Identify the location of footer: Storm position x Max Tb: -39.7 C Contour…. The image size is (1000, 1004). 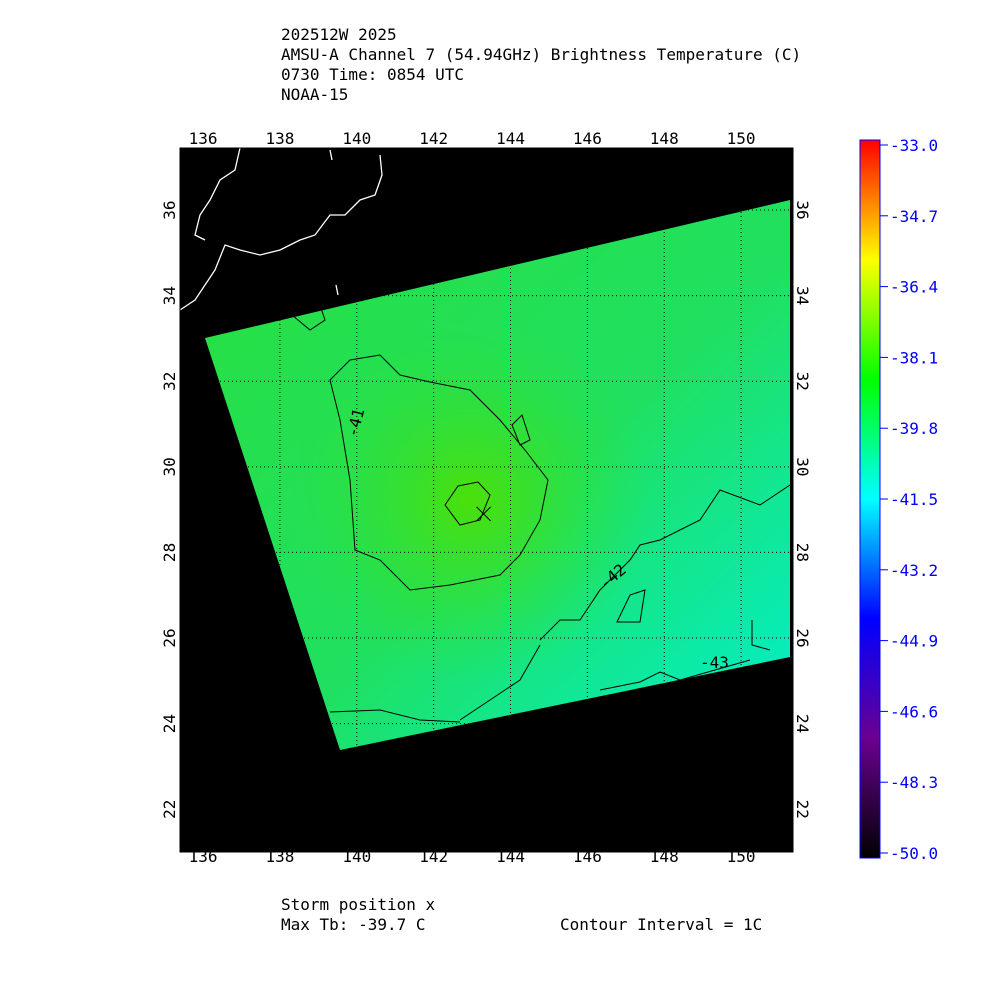
(521, 914).